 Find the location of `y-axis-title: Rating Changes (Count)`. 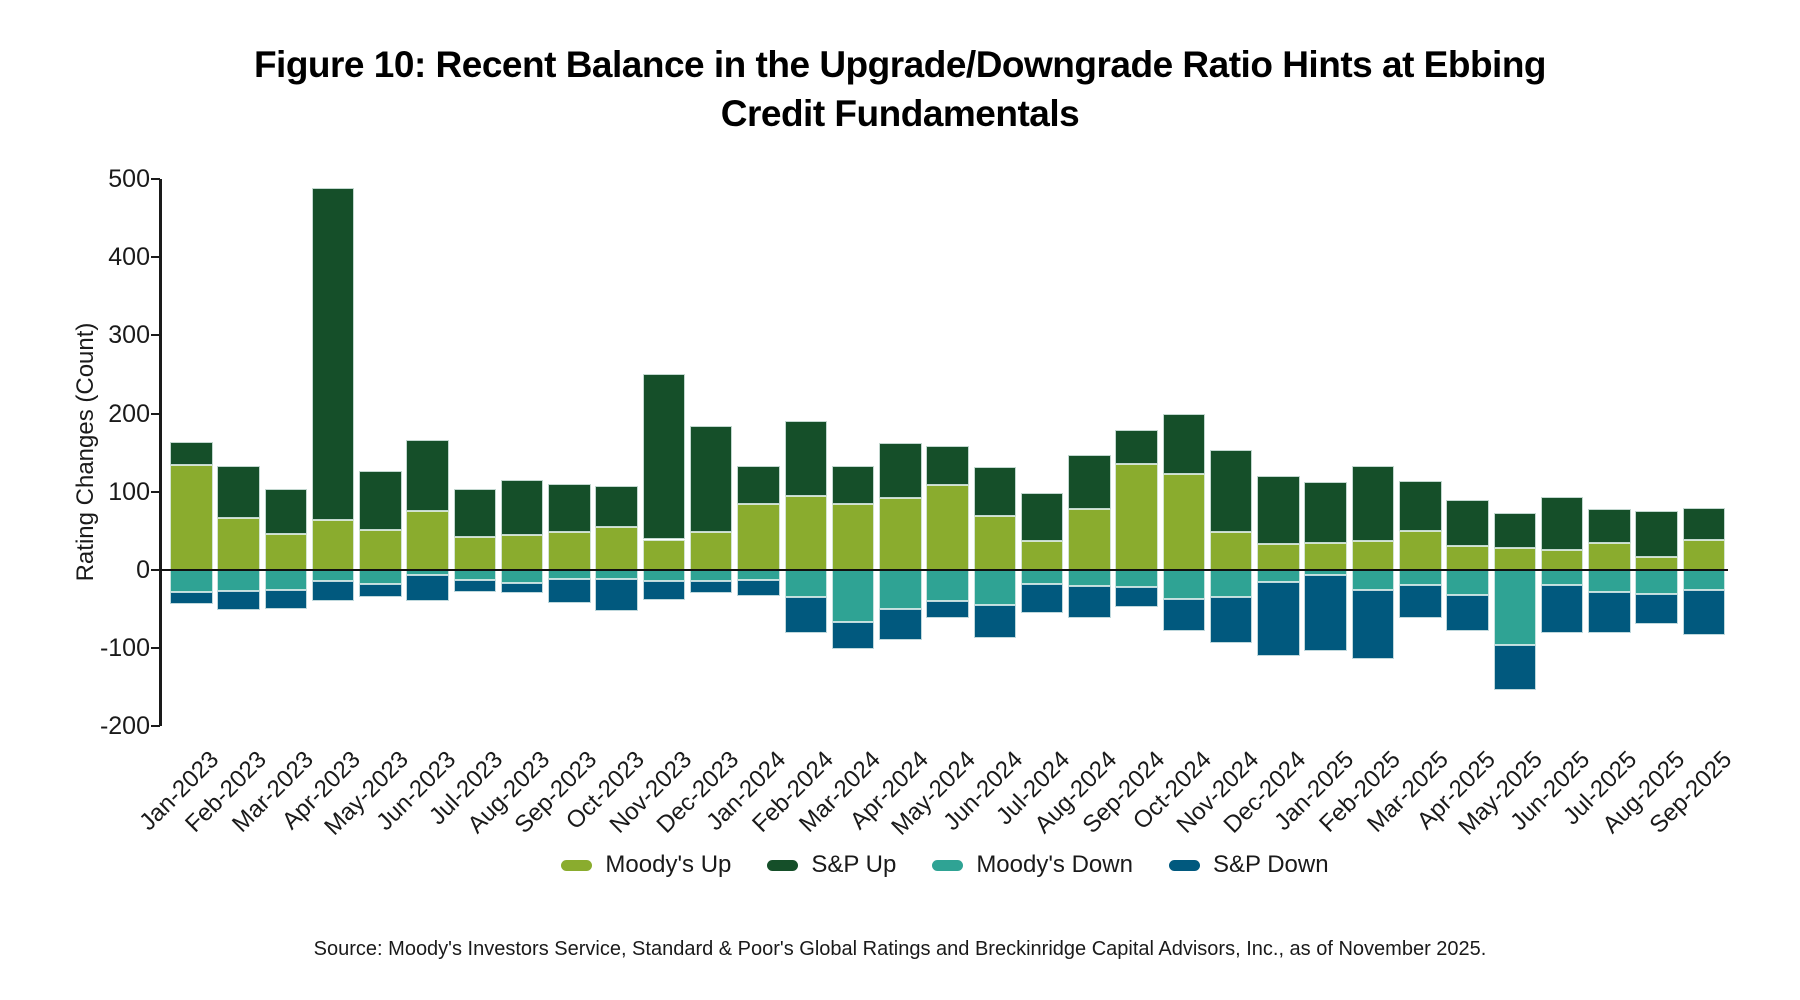

y-axis-title: Rating Changes (Count) is located at coordinates (85, 452).